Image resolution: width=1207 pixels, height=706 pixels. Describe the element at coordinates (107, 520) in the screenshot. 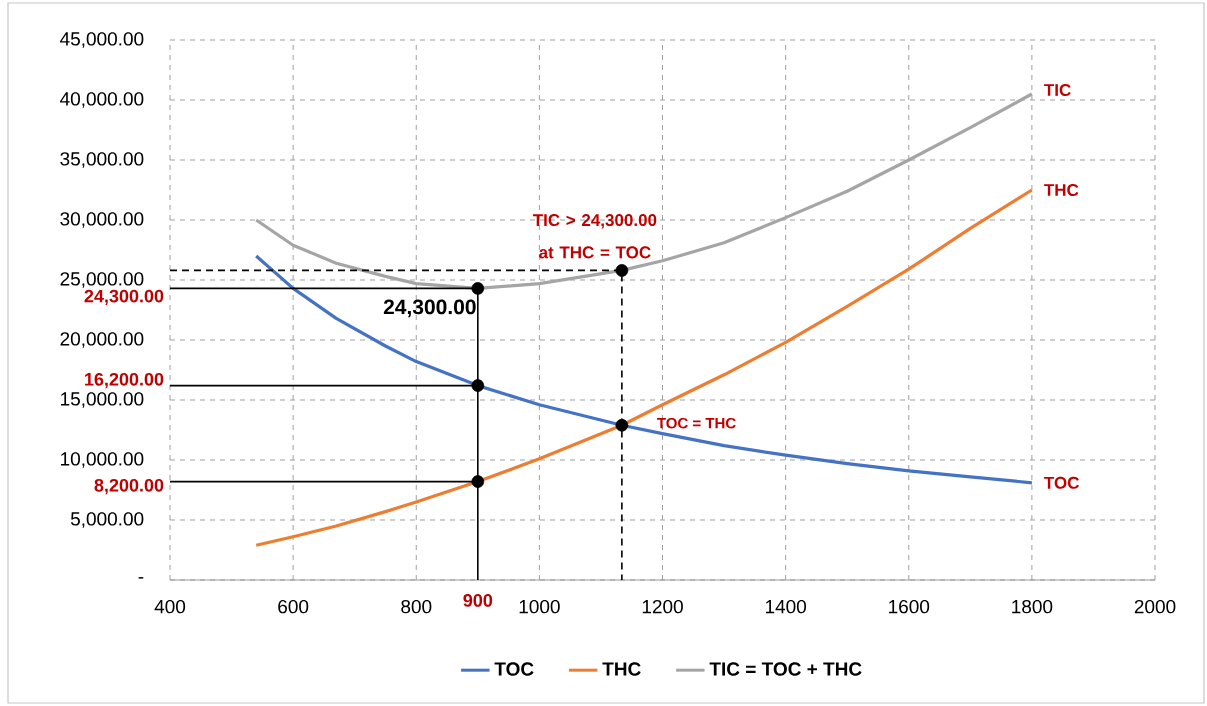

I see `y-tick-label: 5,000.00` at that location.